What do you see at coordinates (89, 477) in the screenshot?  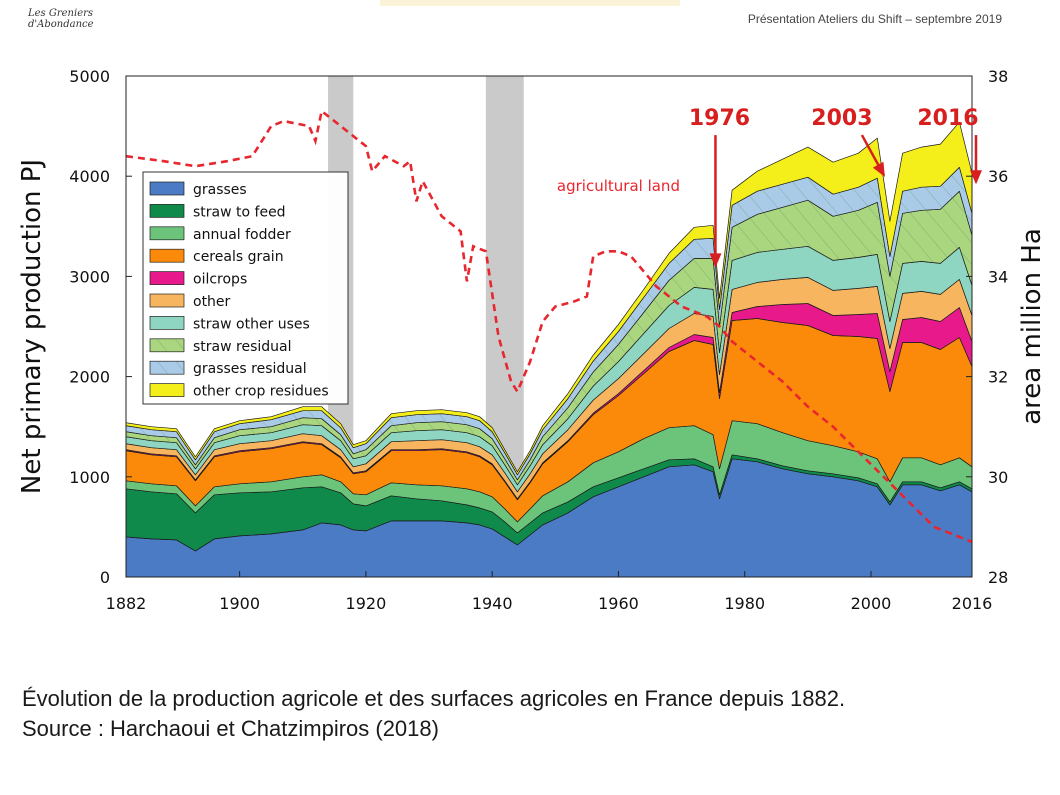 I see `y-tick-label: 1000` at bounding box center [89, 477].